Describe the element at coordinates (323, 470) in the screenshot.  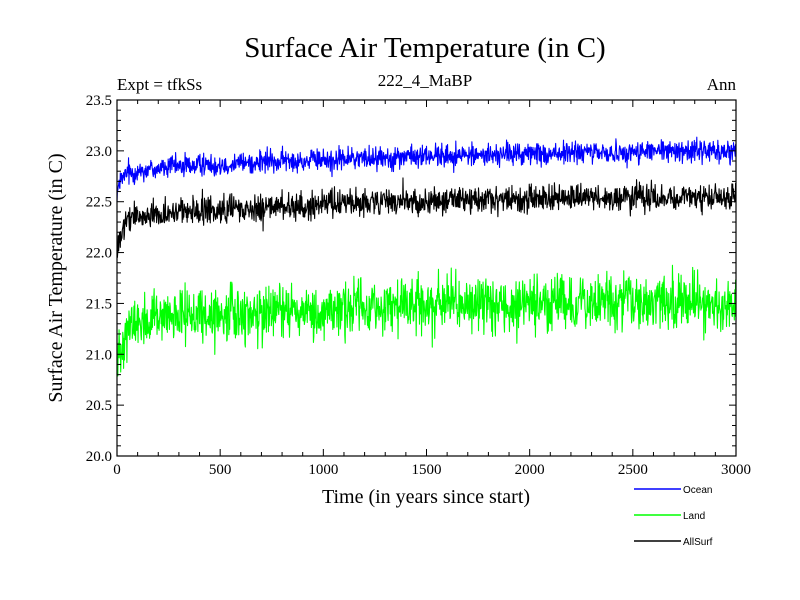
I see `x-tick-label: 1000` at that location.